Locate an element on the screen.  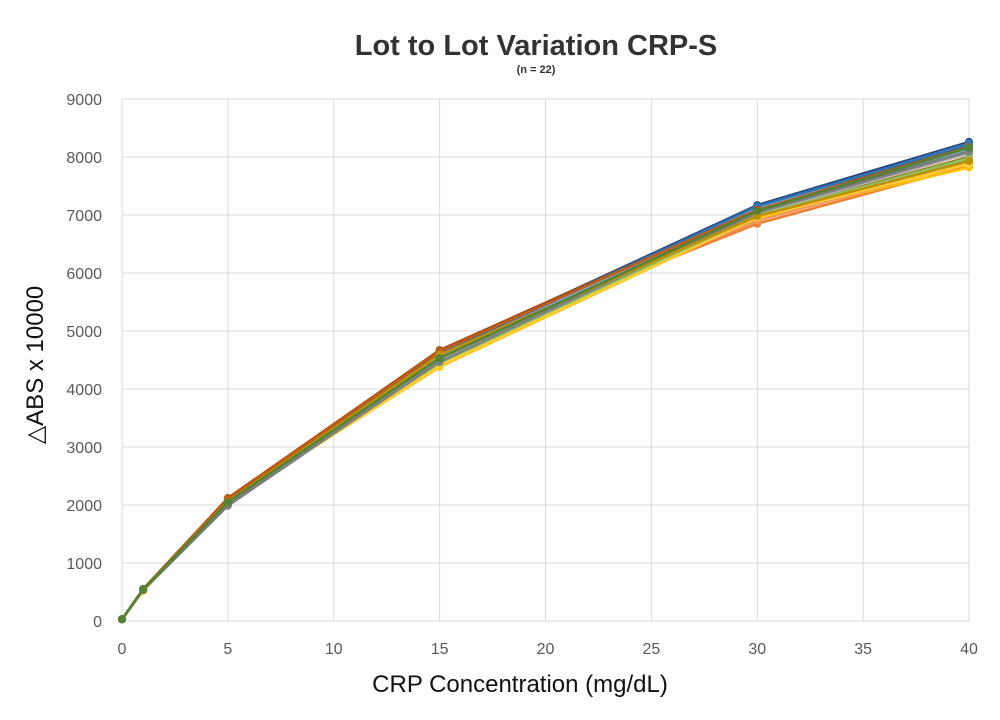
x-tick-label: 35 is located at coordinates (863, 649).